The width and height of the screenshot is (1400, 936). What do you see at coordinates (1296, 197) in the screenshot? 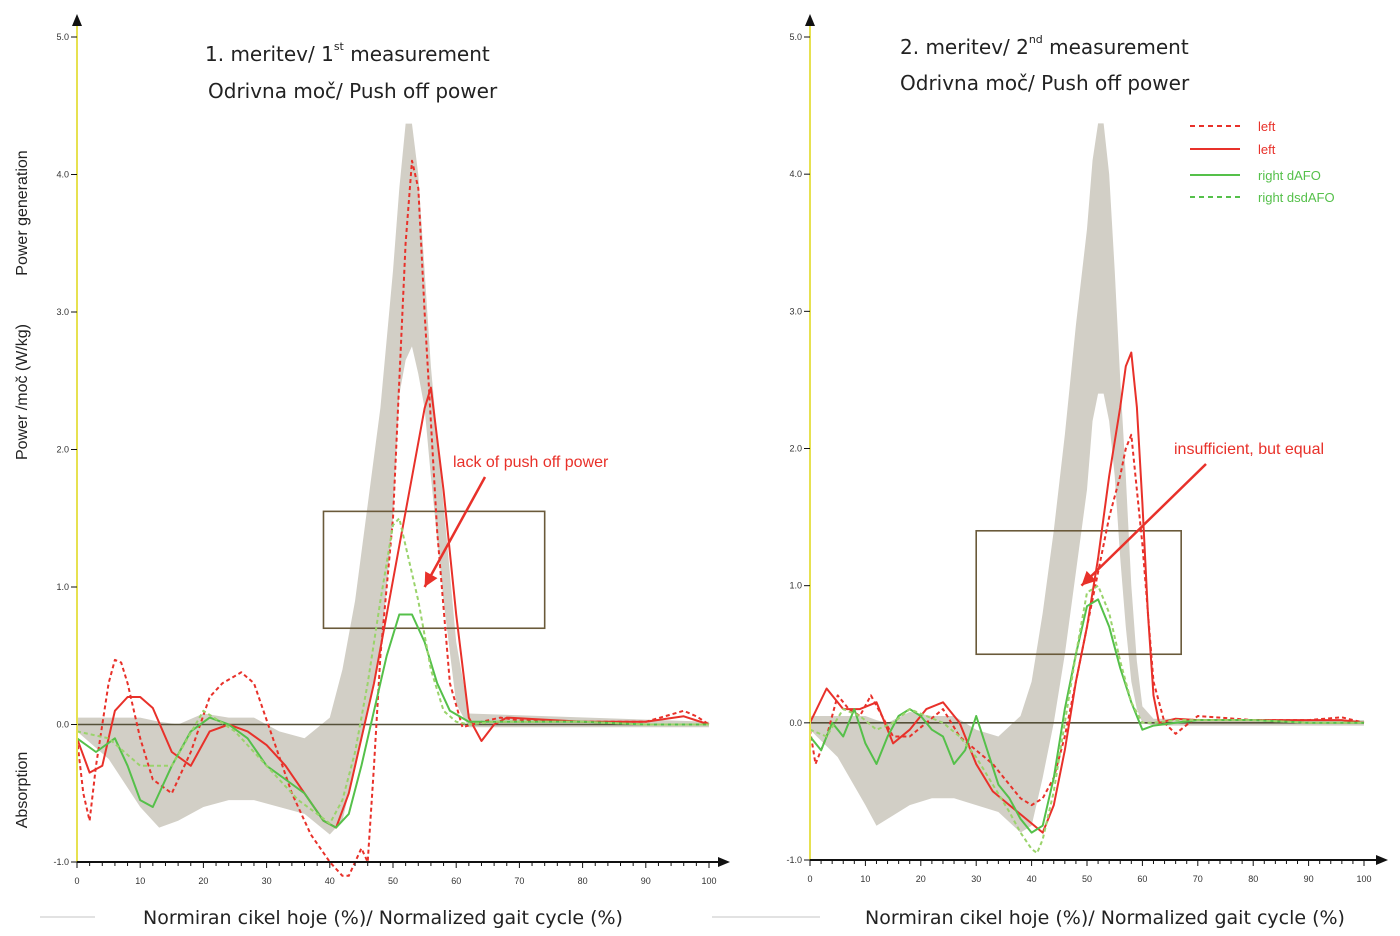
I see `legend-label: right dsdAFO` at bounding box center [1296, 197].